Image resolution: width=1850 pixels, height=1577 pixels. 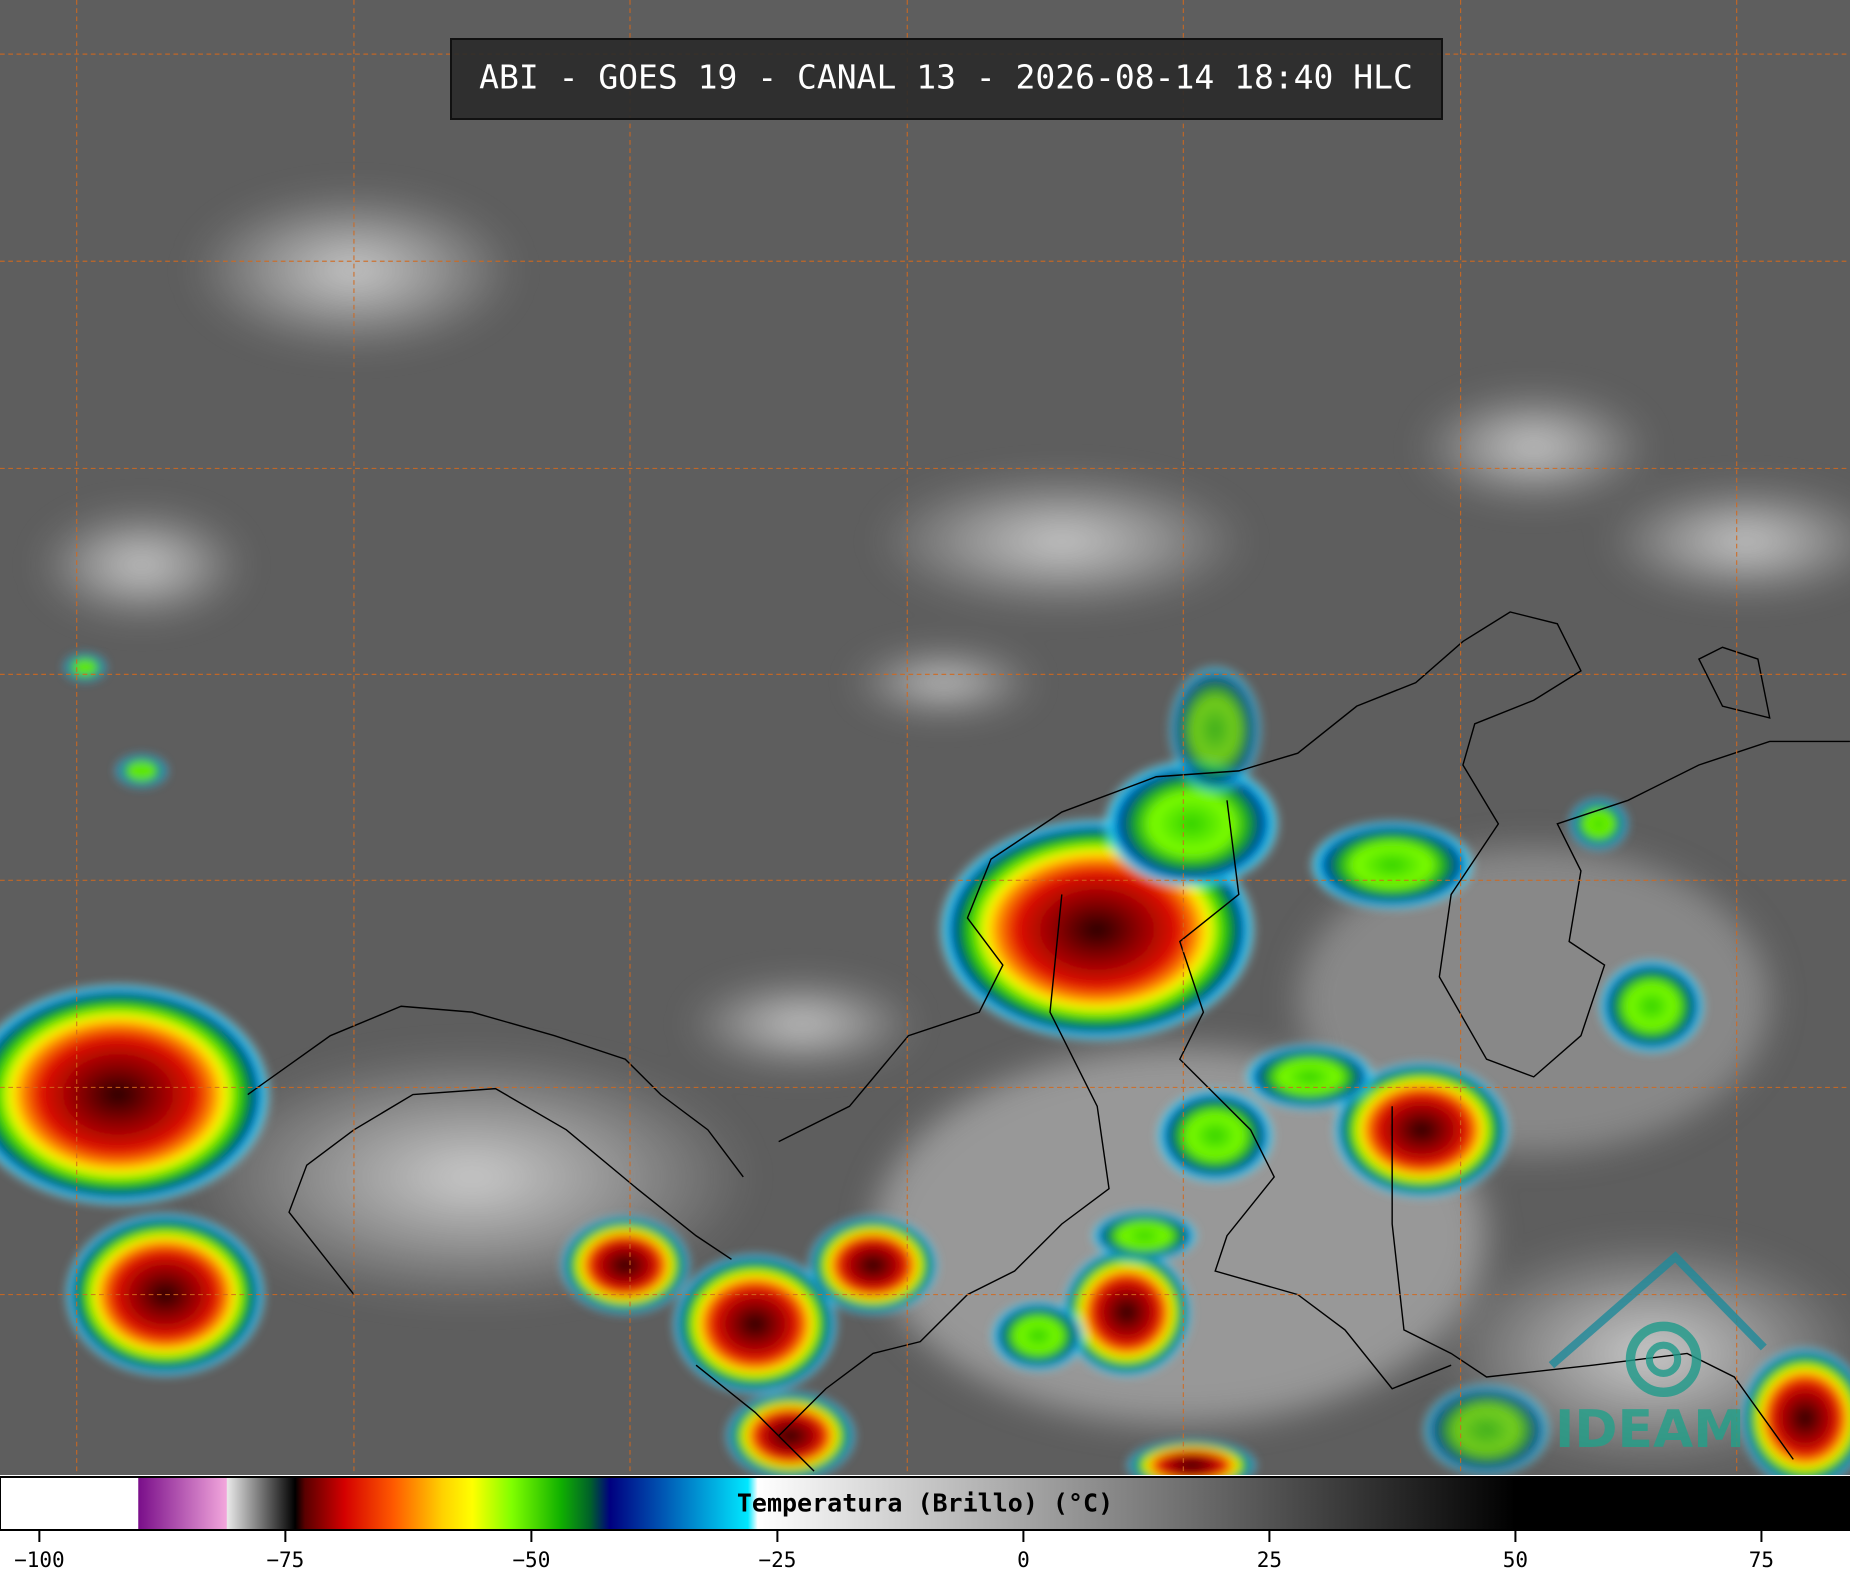 What do you see at coordinates (1269, 1560) in the screenshot?
I see `tick-label: 25` at bounding box center [1269, 1560].